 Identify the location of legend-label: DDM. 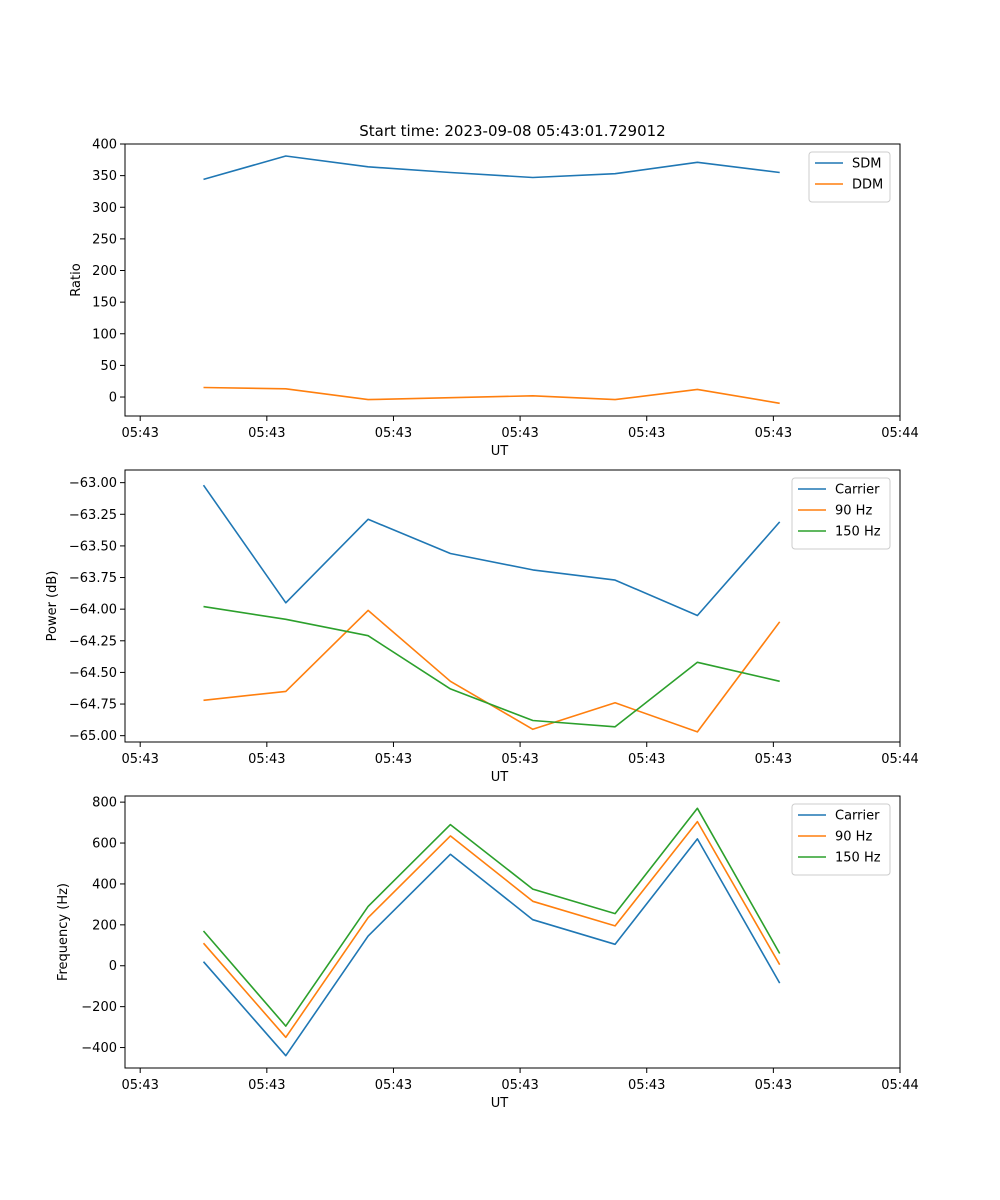
(867, 185).